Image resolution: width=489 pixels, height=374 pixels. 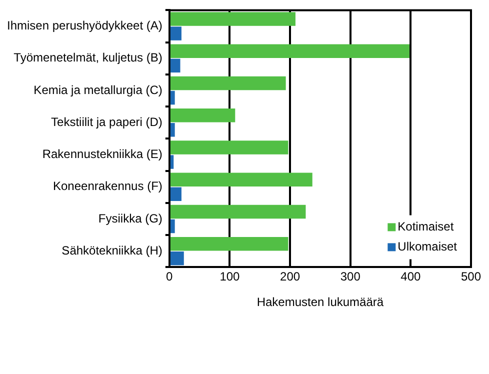 I want to click on y-tick-label: Rakennustekniikka (E), so click(x=102, y=154).